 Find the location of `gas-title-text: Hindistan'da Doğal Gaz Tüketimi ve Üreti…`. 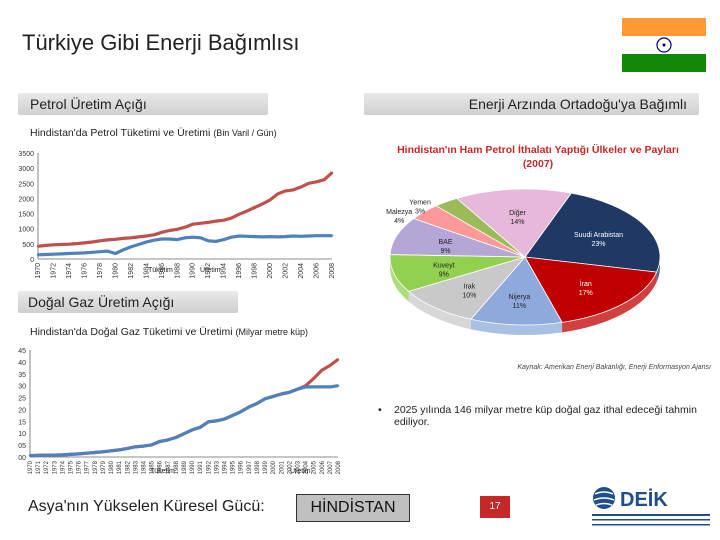

gas-title-text: Hindistan'da Doğal Gaz Tüketimi ve Üreti… is located at coordinates (131, 332).